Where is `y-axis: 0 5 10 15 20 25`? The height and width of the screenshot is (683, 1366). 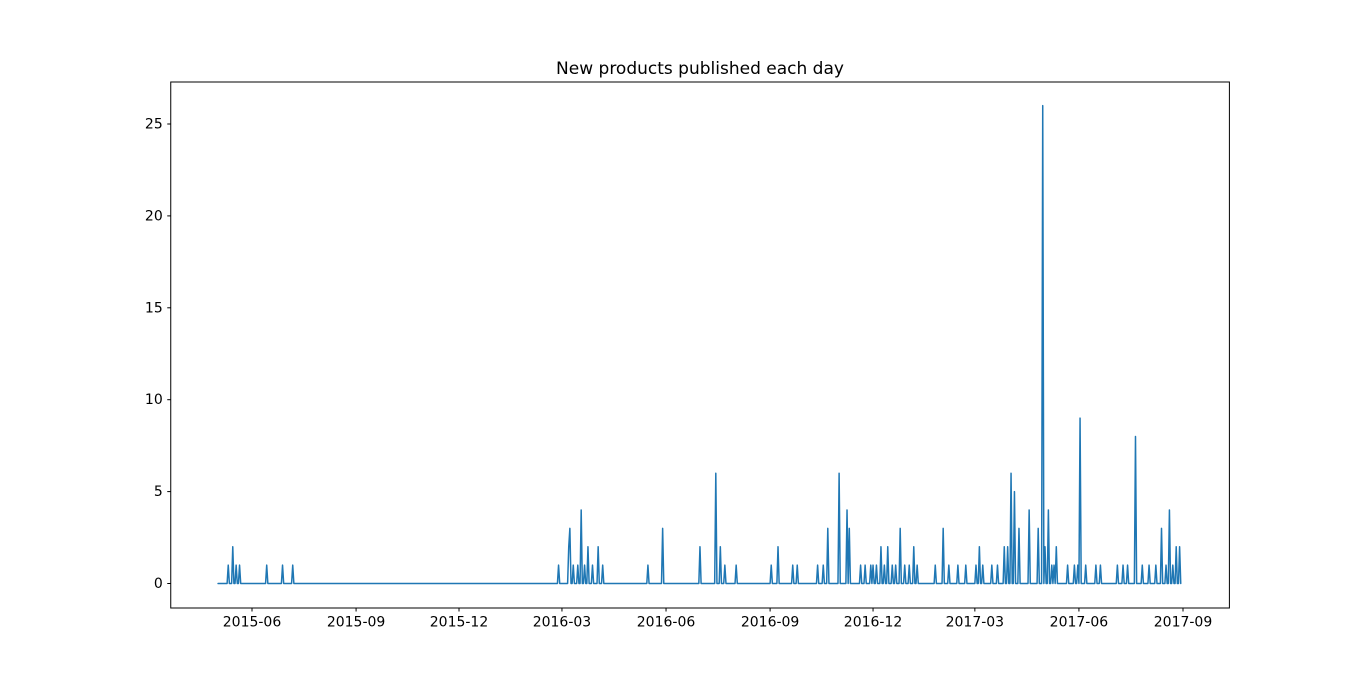 y-axis: 0 5 10 15 20 25 is located at coordinates (158, 354).